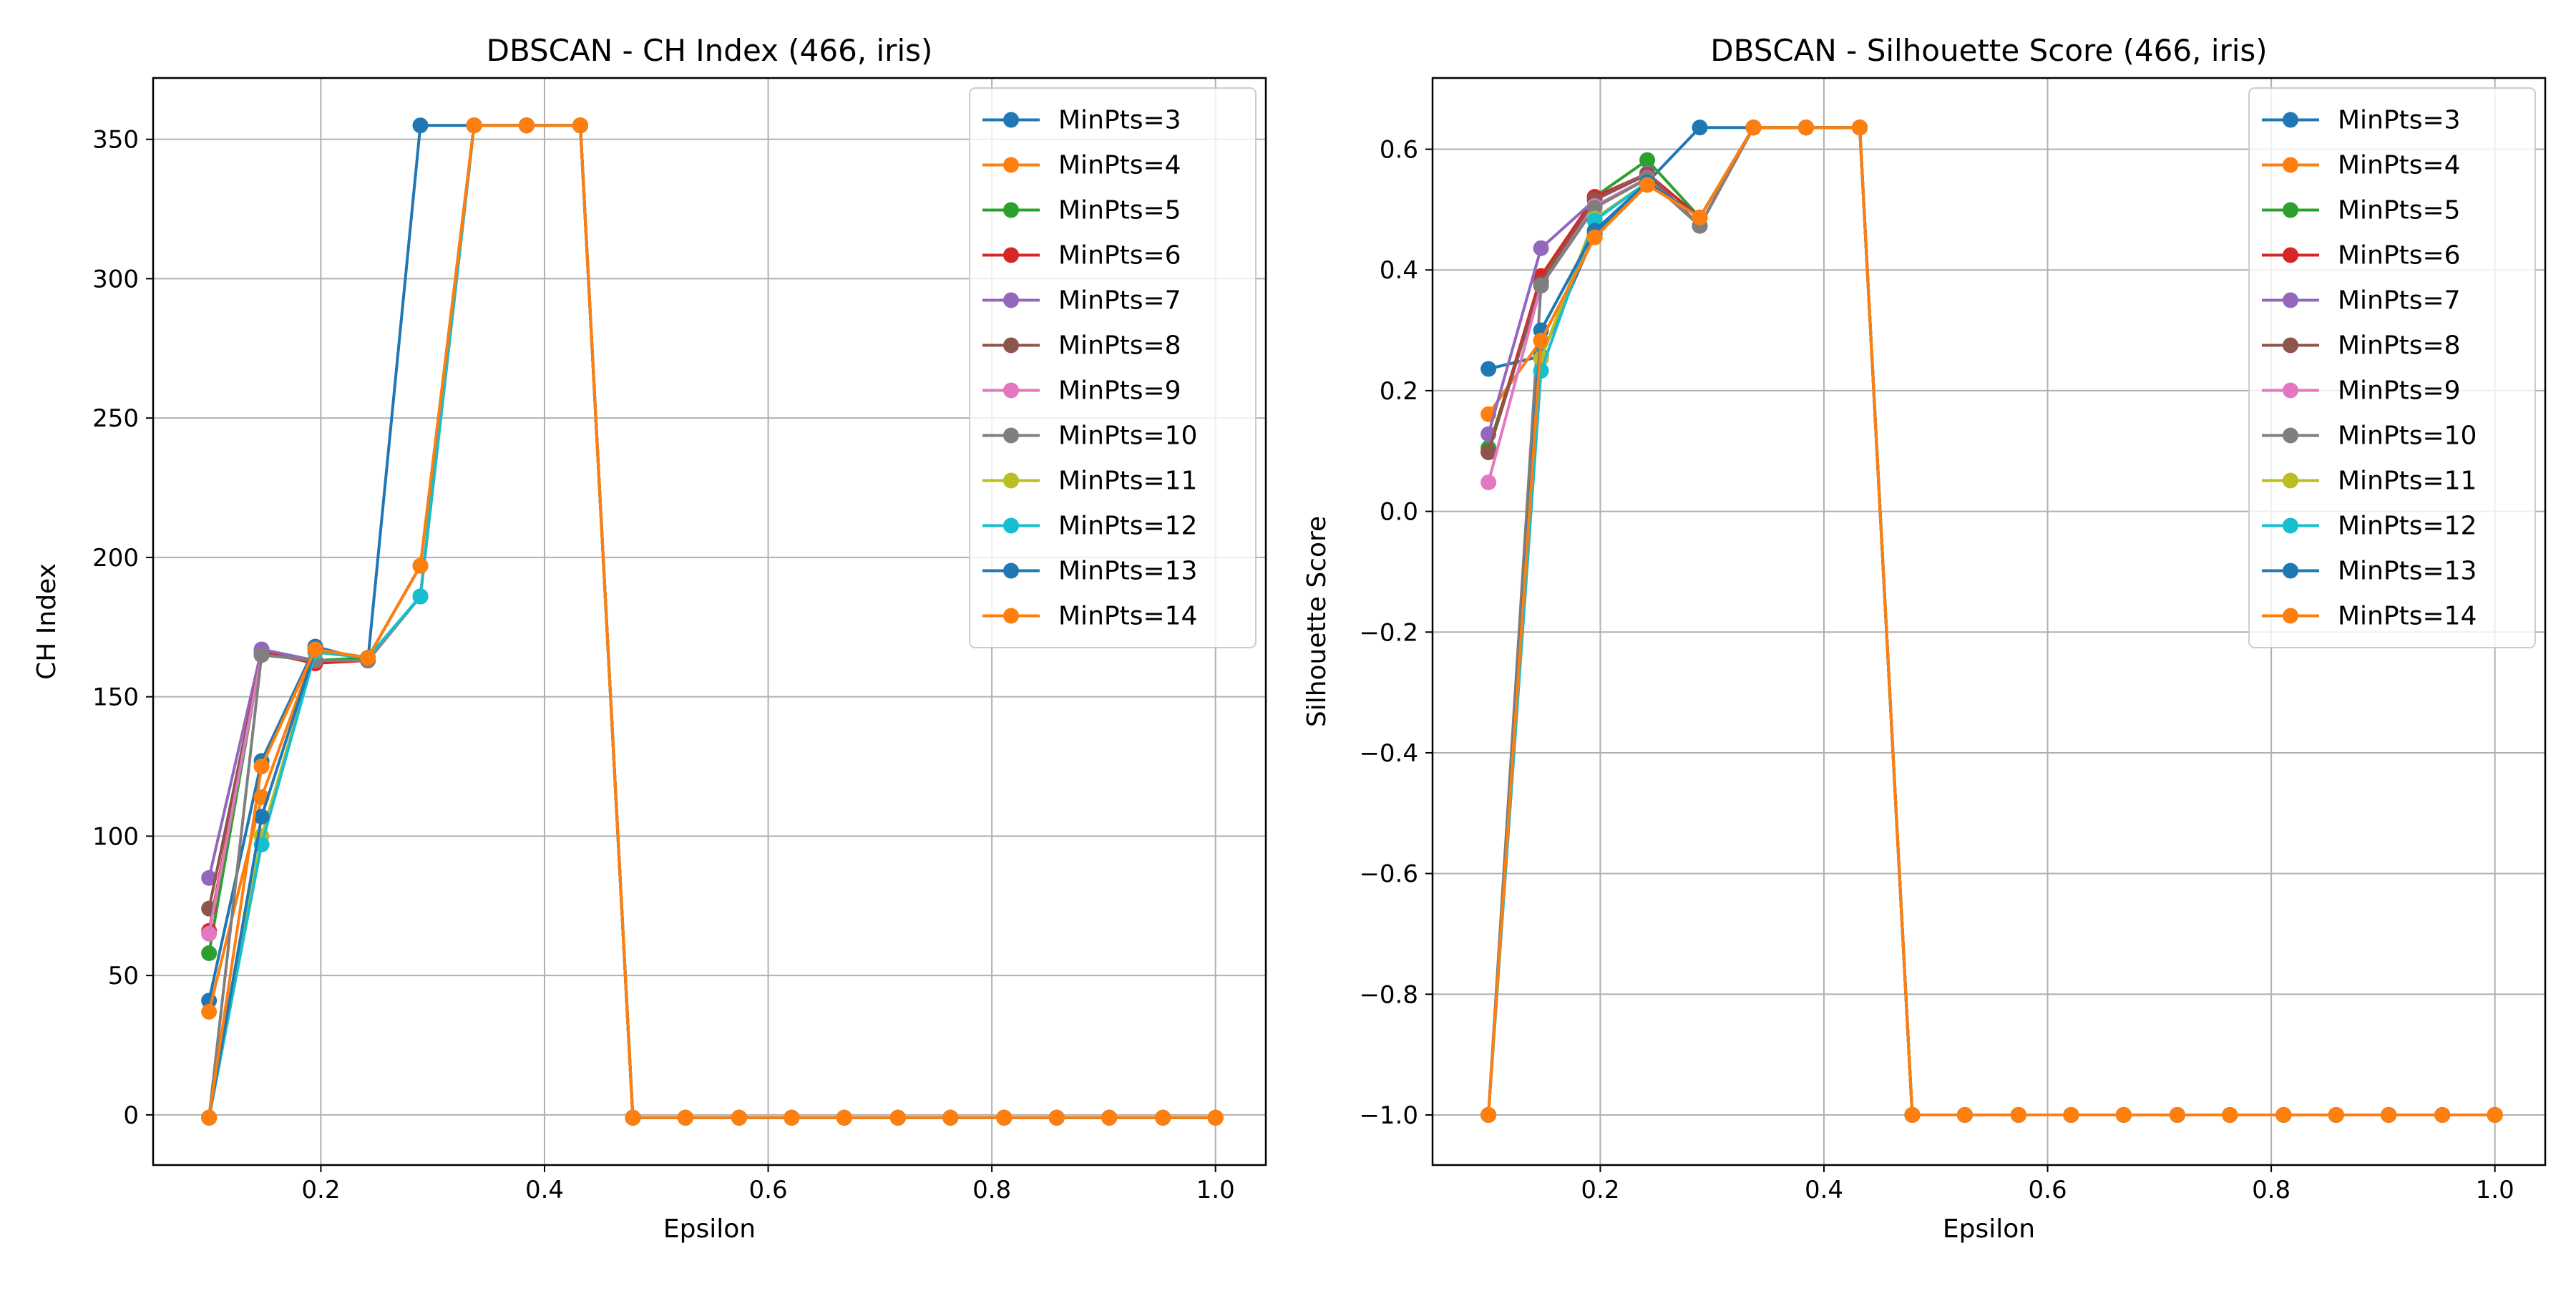 The image size is (2576, 1291). Describe the element at coordinates (115, 697) in the screenshot. I see `chart-1-y-tick-label: 150` at that location.